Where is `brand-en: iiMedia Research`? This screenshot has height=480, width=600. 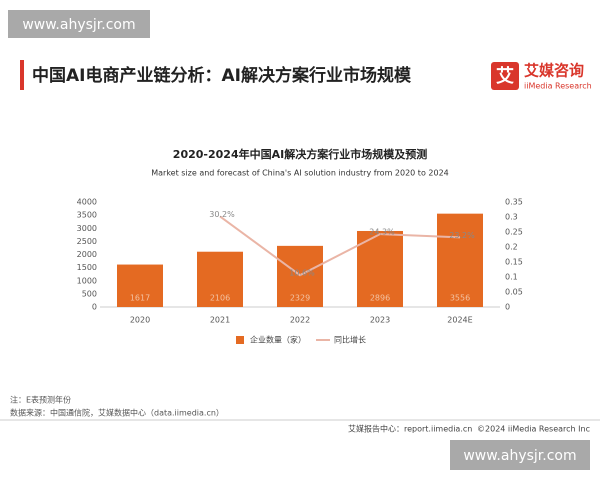
brand-en: iiMedia Research is located at coordinates (558, 86).